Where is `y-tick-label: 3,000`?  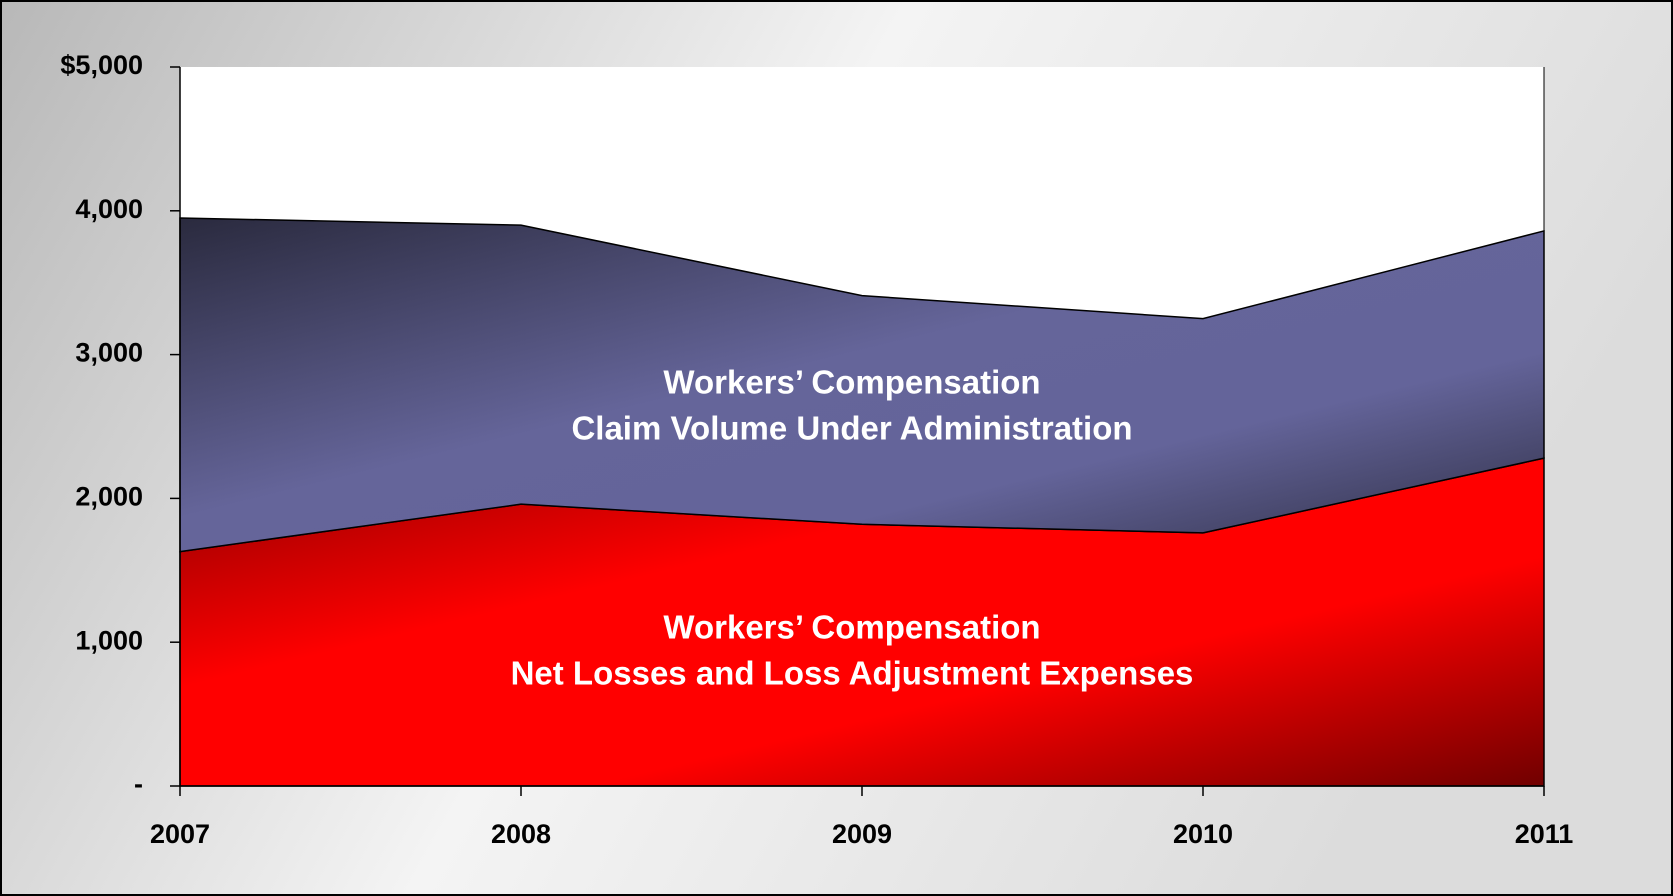 y-tick-label: 3,000 is located at coordinates (109, 353).